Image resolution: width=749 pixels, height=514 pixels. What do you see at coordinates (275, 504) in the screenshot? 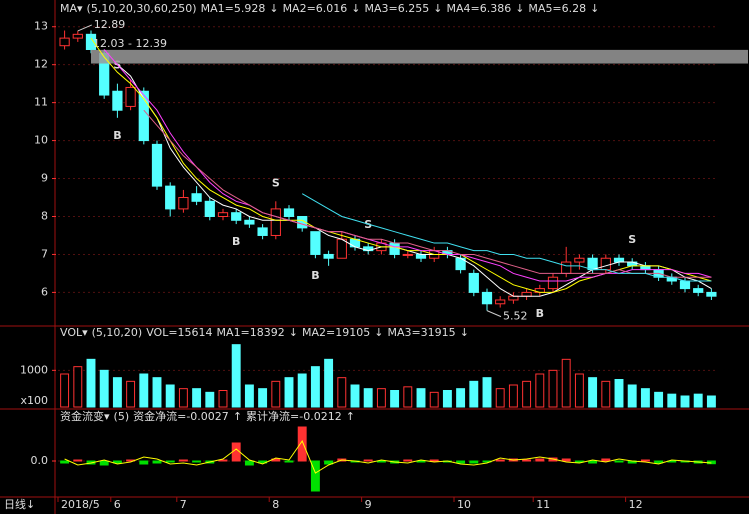
I see `x-tick-label: 8` at bounding box center [275, 504].